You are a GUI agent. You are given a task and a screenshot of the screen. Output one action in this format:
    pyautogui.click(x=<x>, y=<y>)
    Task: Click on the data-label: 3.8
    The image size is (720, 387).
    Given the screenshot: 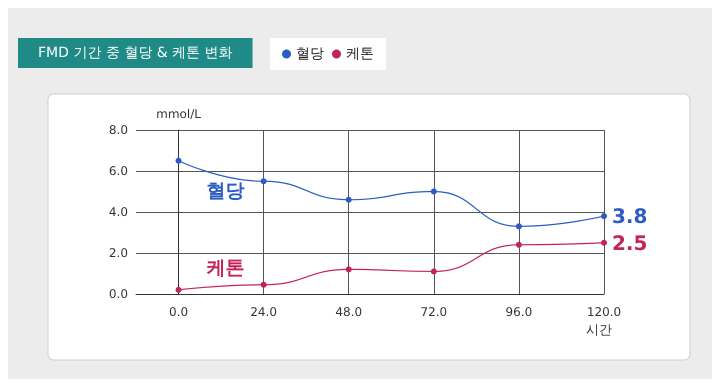 What is the action you would take?
    pyautogui.click(x=630, y=216)
    